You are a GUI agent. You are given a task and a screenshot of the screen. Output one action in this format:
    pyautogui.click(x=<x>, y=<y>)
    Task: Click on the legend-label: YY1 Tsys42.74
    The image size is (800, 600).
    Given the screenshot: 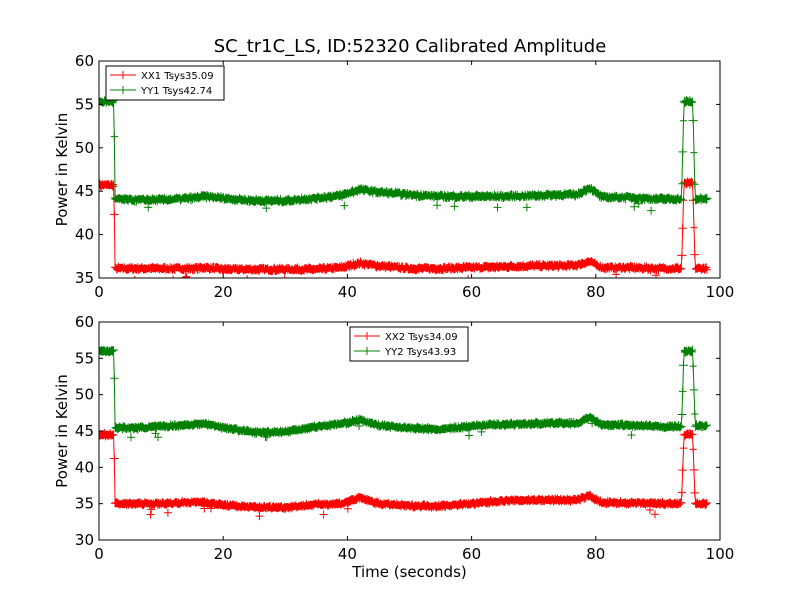 What is the action you would take?
    pyautogui.click(x=176, y=91)
    